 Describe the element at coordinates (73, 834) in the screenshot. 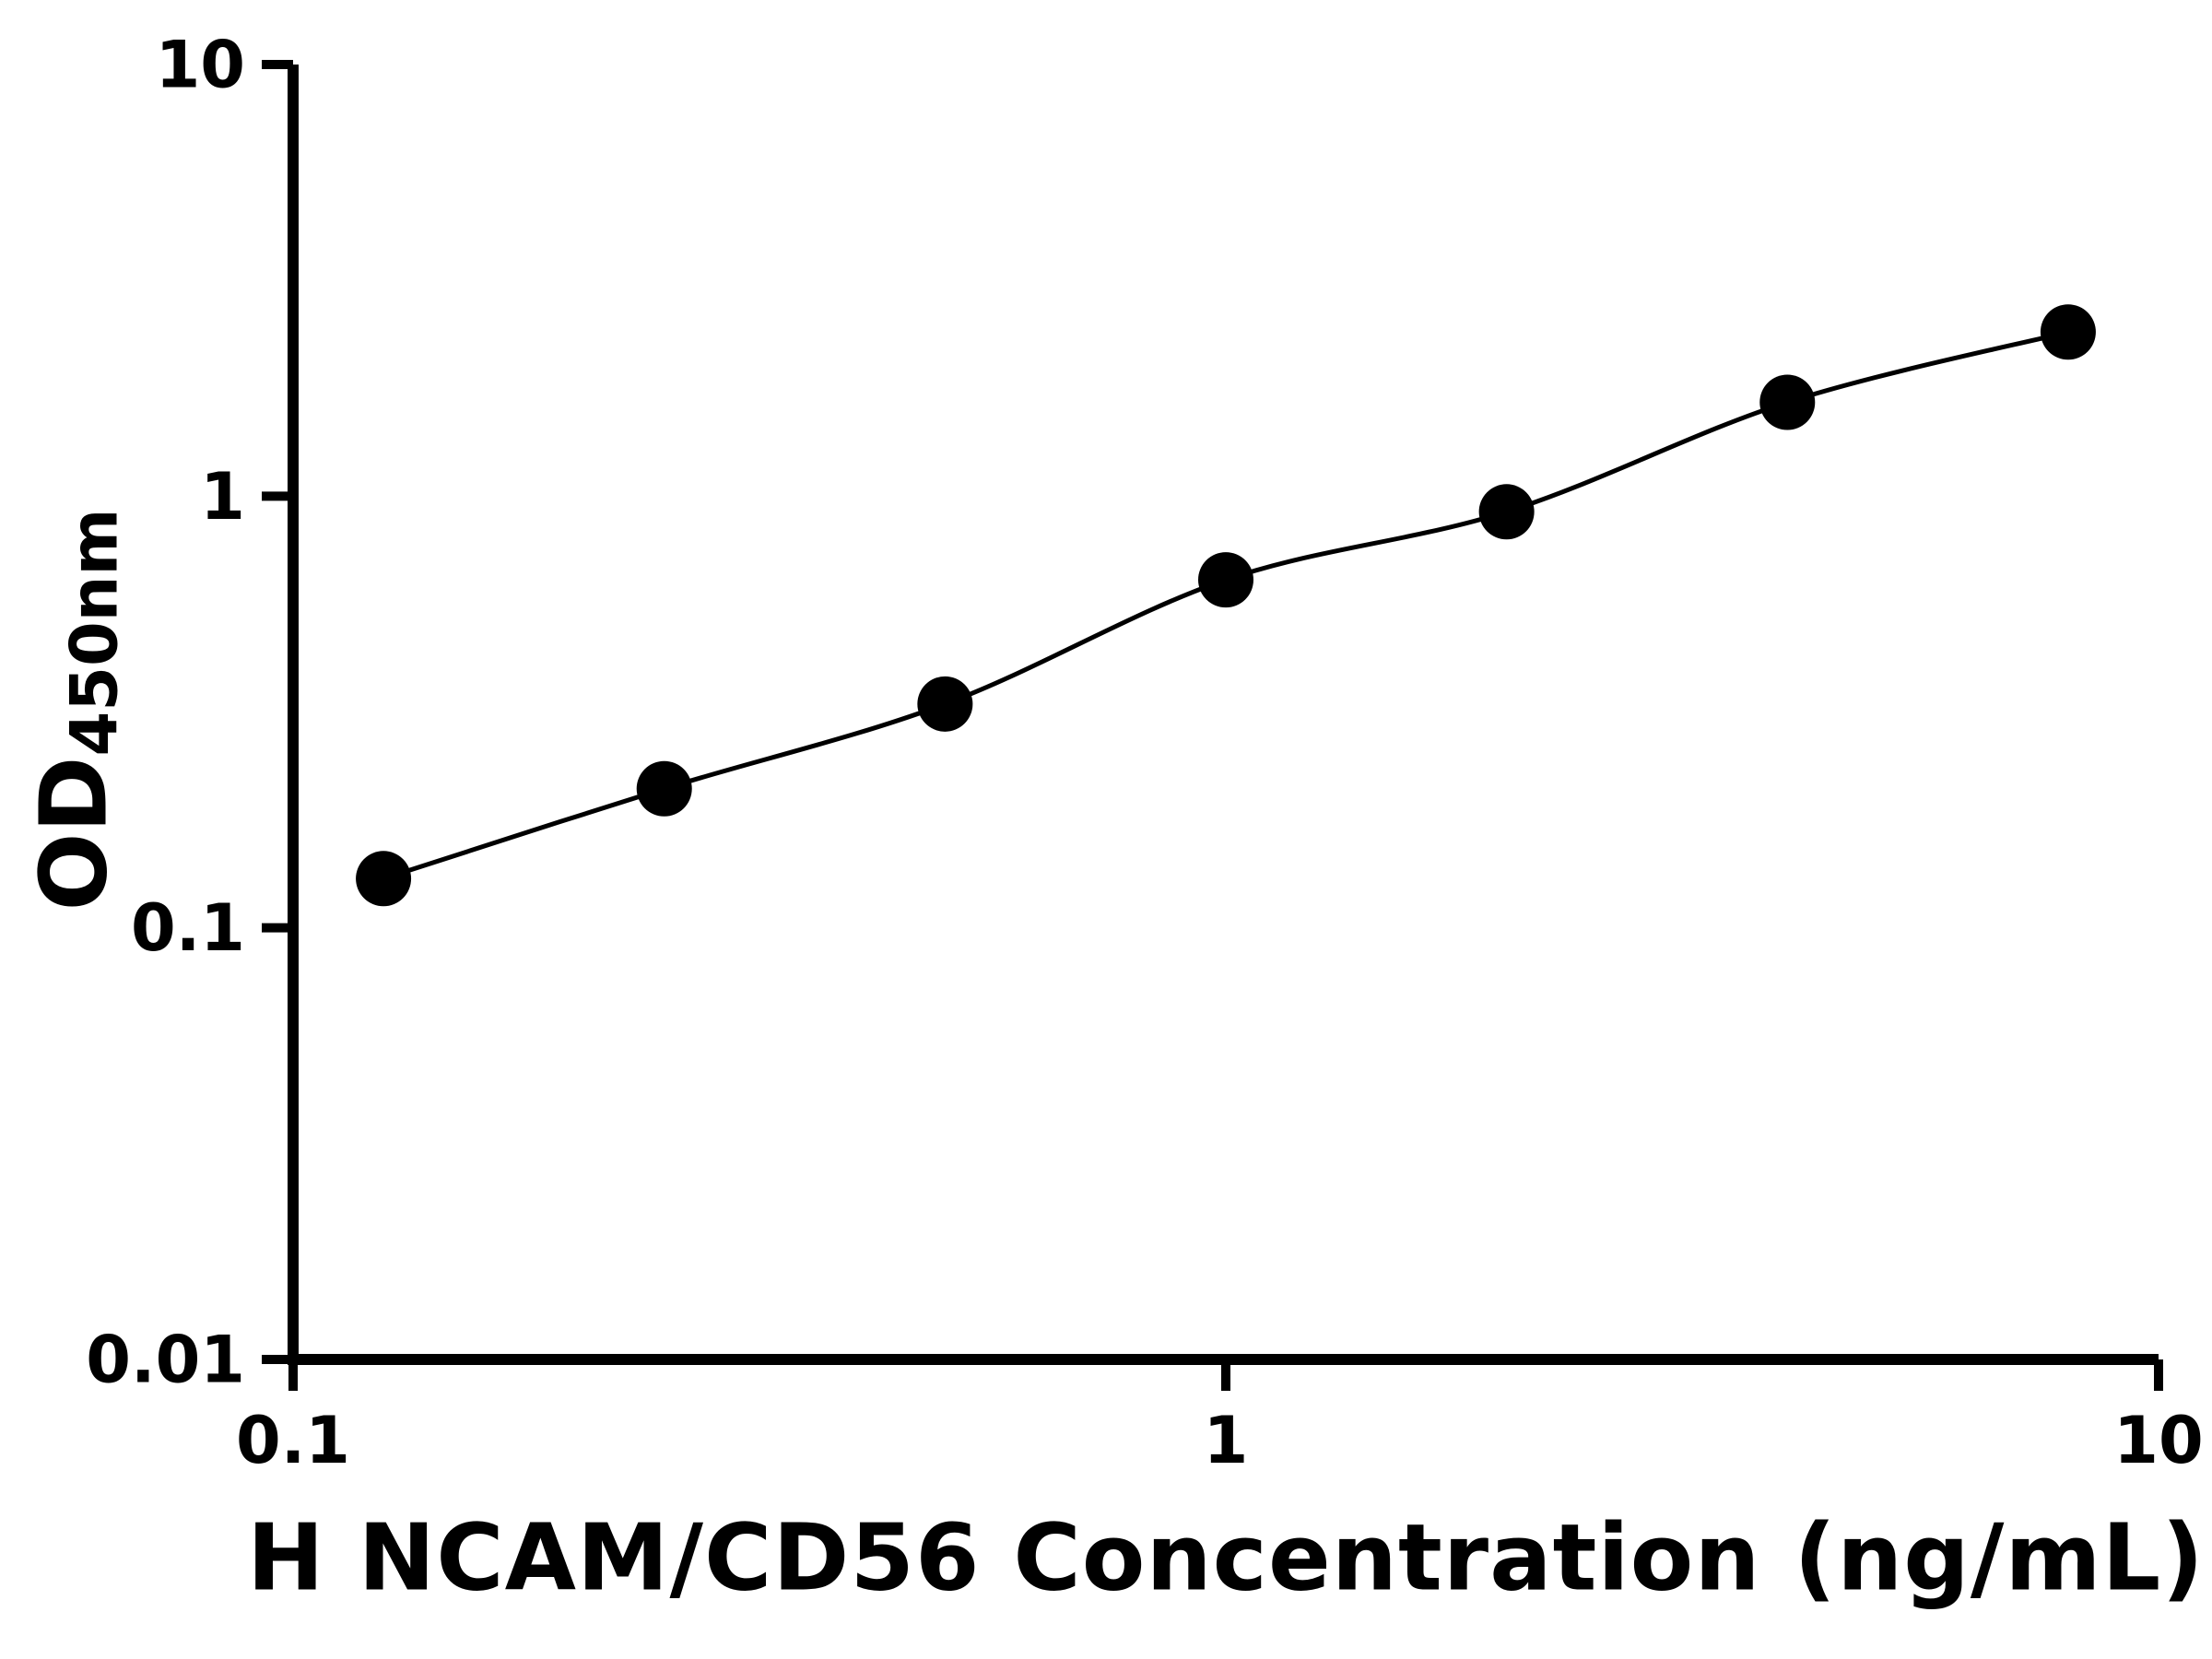

I see `y-axis-label-main: OD` at that location.